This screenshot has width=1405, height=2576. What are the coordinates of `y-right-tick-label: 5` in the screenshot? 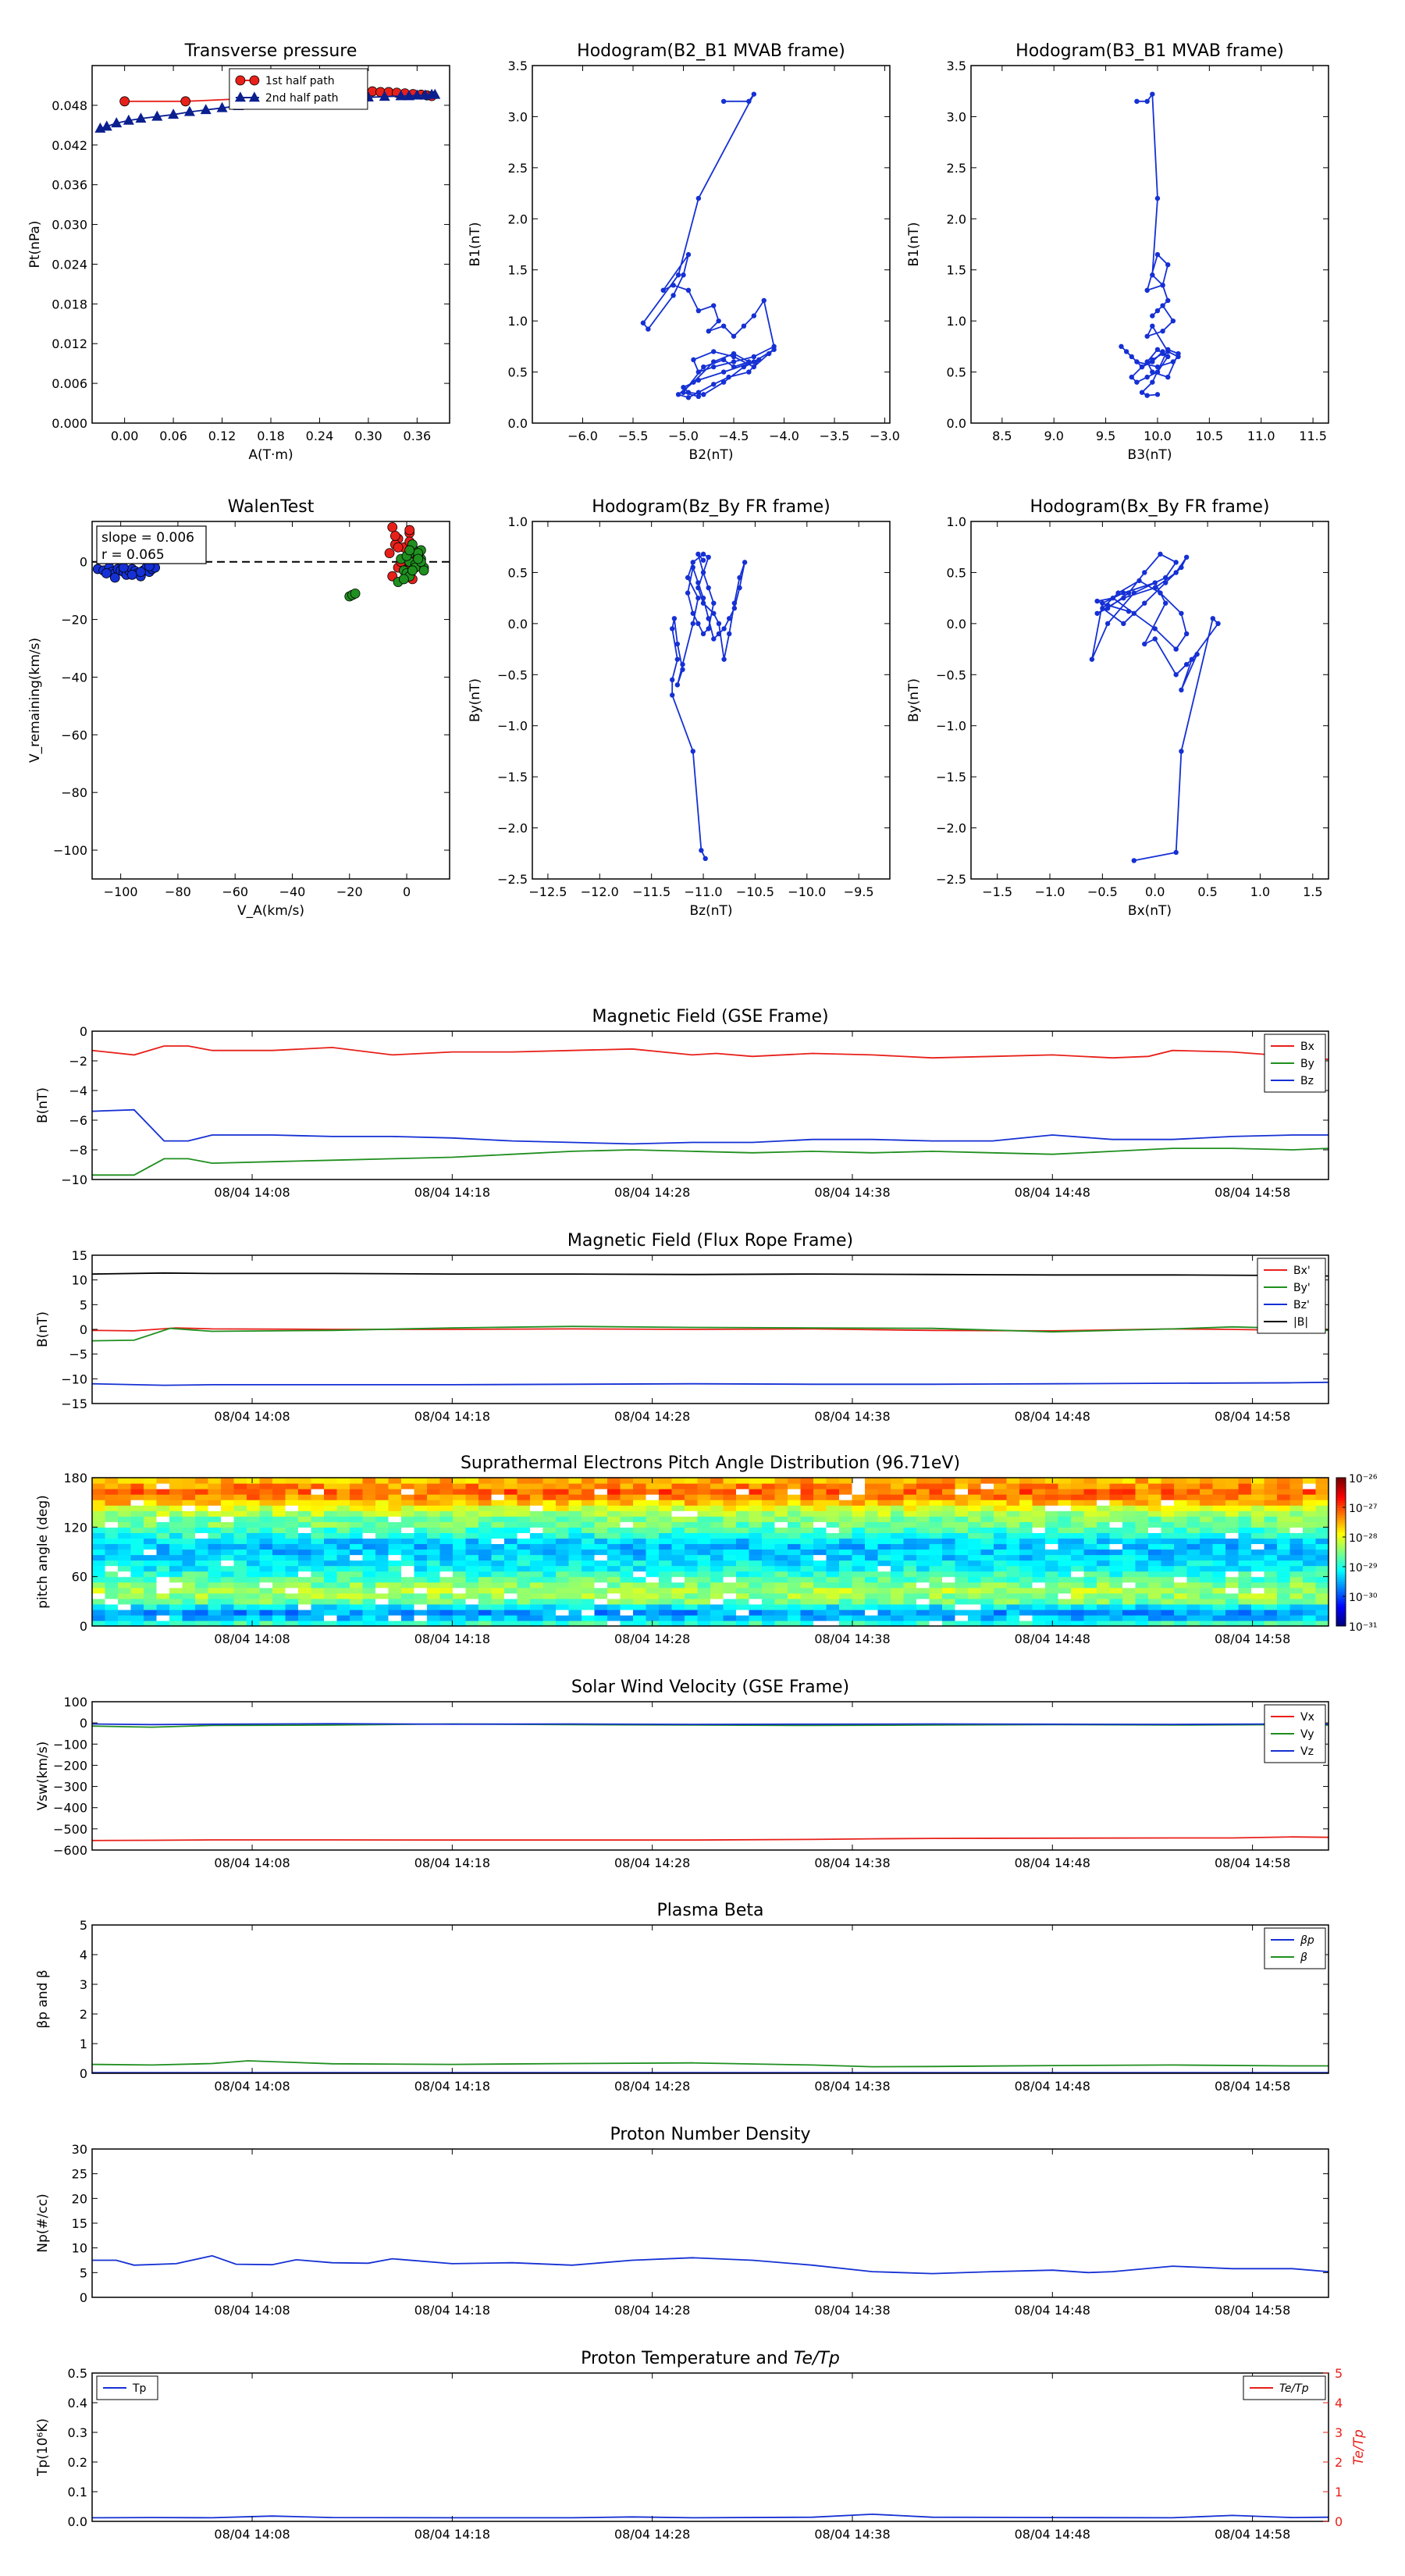 It's located at (1339, 2373).